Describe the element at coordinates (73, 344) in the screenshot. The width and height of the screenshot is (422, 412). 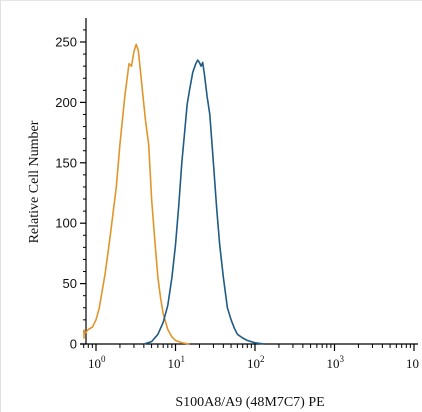
I see `y-tick-label: 0` at that location.